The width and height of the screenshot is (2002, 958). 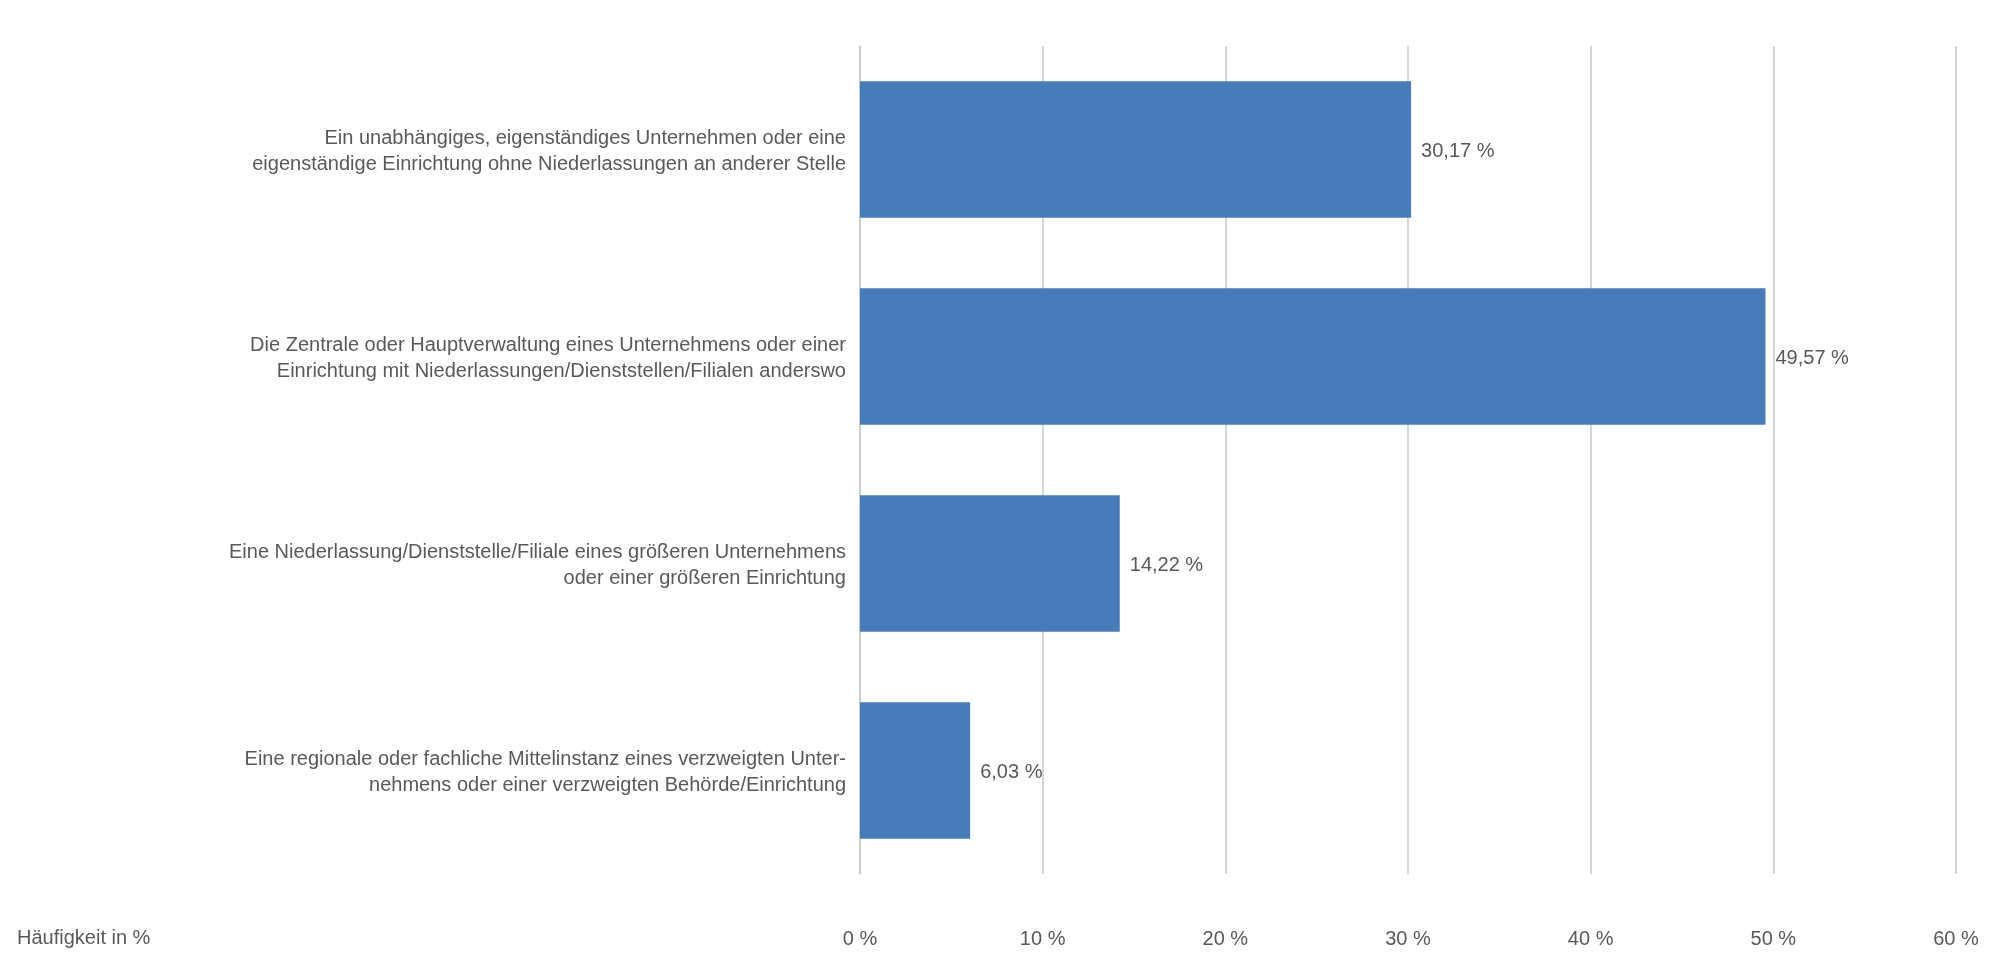 What do you see at coordinates (860, 938) in the screenshot?
I see `x-tick-label: 0 %` at bounding box center [860, 938].